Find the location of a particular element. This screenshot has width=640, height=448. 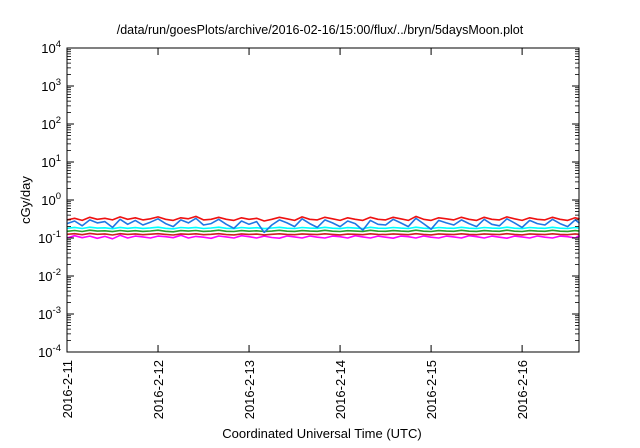

x-tick-label: 2016-2-14 is located at coordinates (340, 389).